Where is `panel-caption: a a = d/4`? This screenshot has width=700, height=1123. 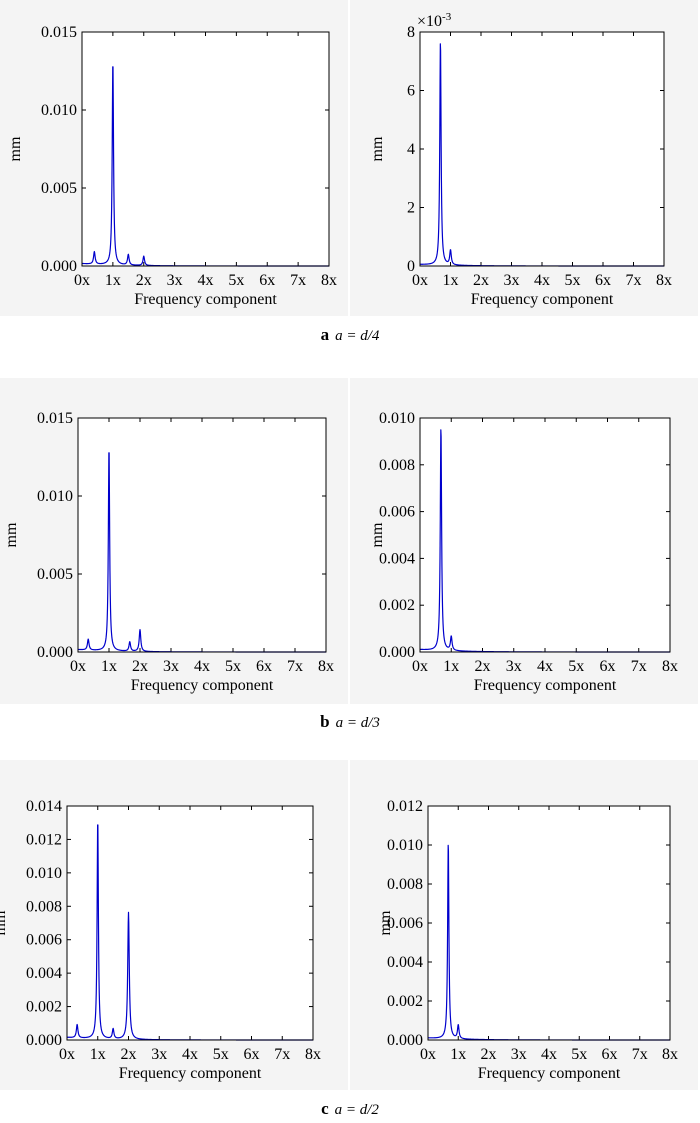 panel-caption: a a = d/4 is located at coordinates (350, 334).